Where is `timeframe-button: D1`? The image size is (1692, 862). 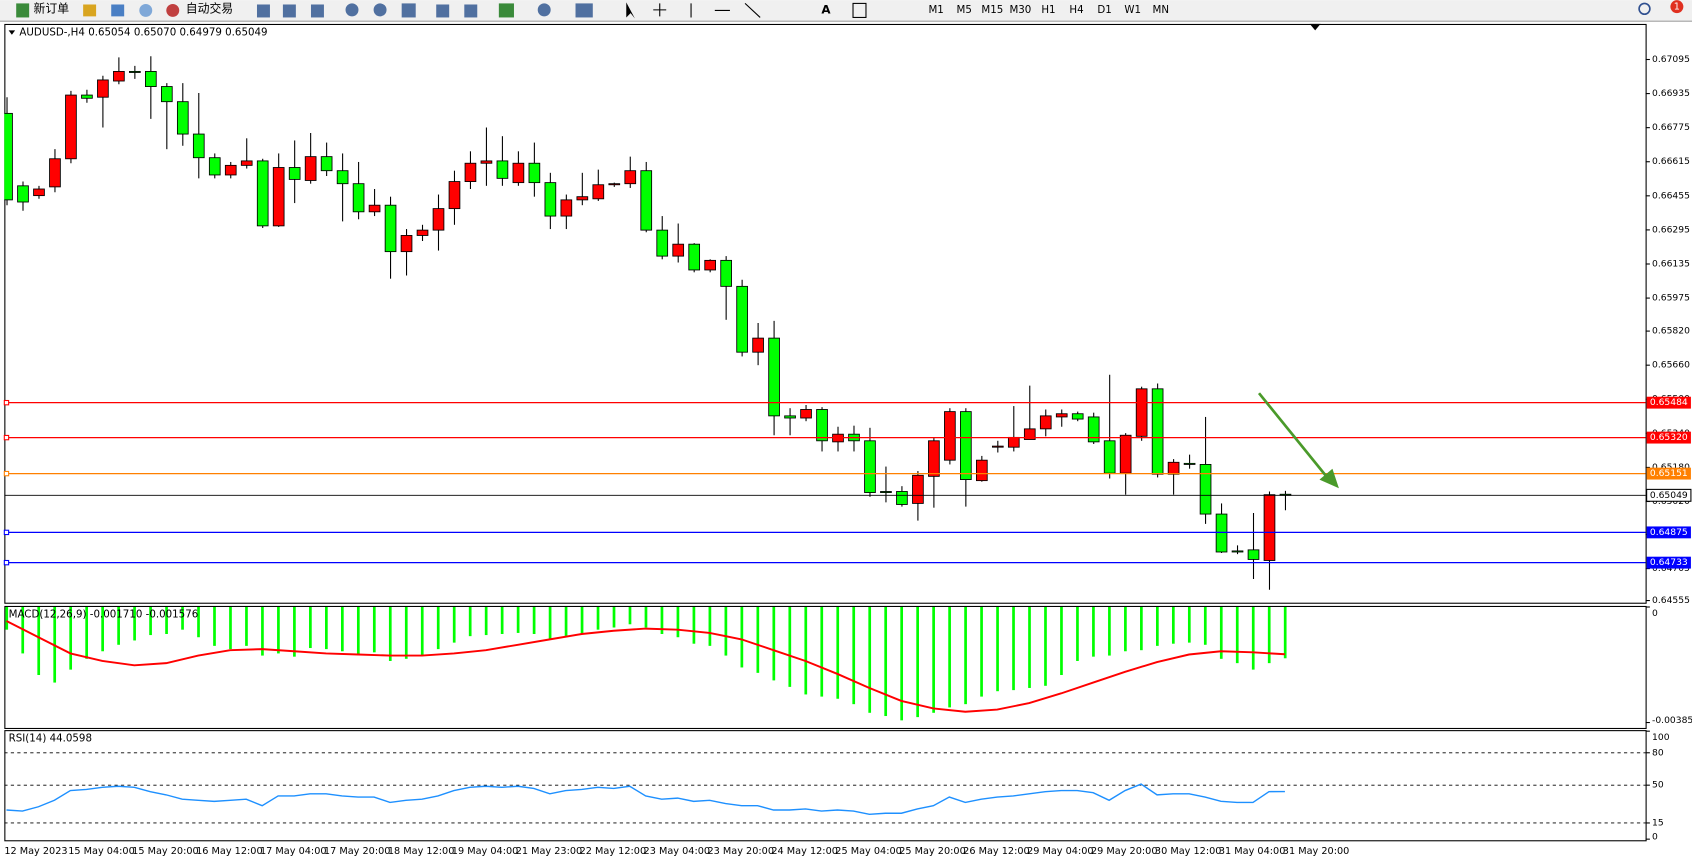
timeframe-button: D1 is located at coordinates (1104, 10).